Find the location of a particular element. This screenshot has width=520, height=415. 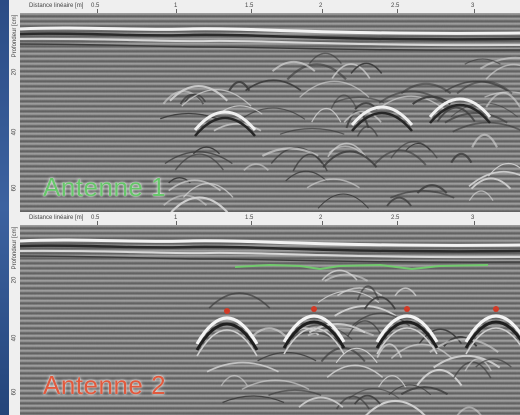

x-tick-label: 2 is located at coordinates (321, 6).